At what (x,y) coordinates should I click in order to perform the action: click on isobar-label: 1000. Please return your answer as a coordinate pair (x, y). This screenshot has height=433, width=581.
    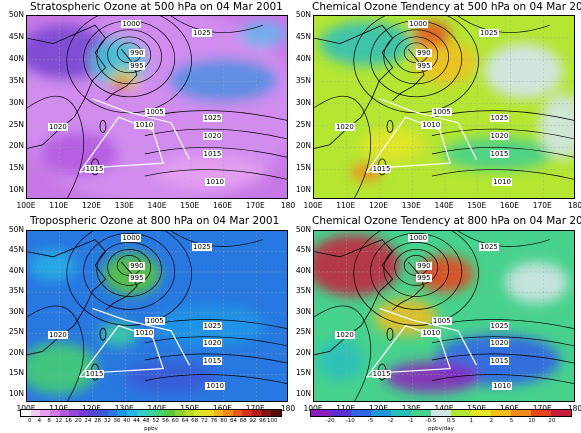
    Looking at the image, I should click on (131, 23).